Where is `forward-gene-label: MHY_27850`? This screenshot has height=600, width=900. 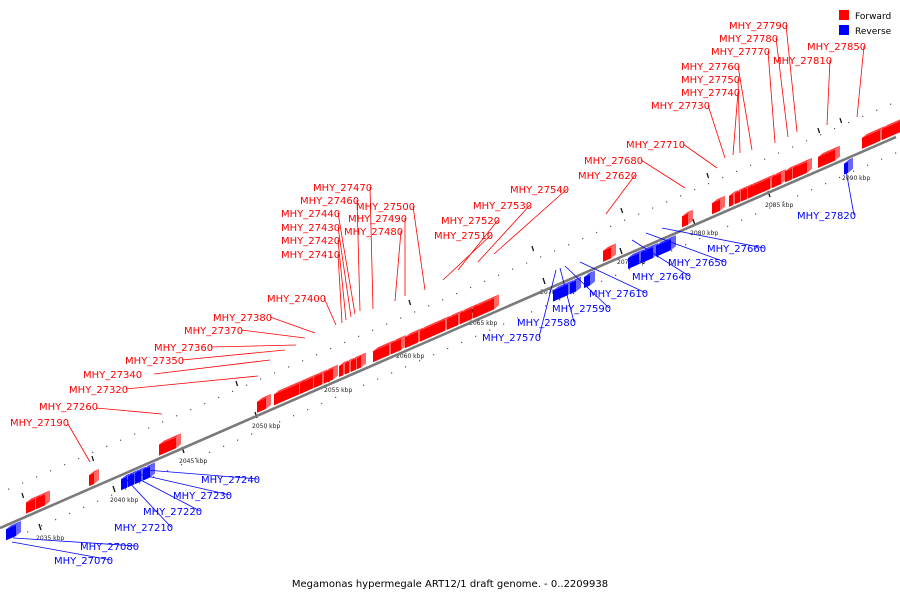 forward-gene-label: MHY_27850 is located at coordinates (836, 47).